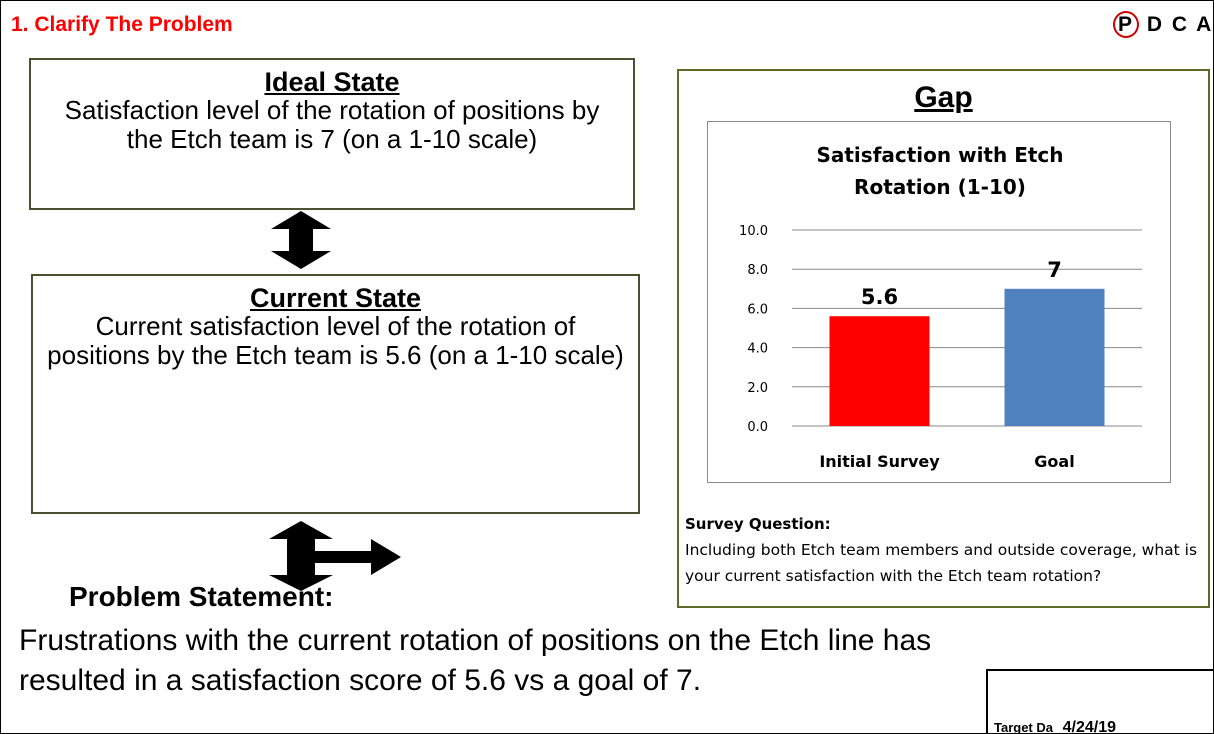  I want to click on target-box: Target Da 4/24/19, so click(1099, 701).